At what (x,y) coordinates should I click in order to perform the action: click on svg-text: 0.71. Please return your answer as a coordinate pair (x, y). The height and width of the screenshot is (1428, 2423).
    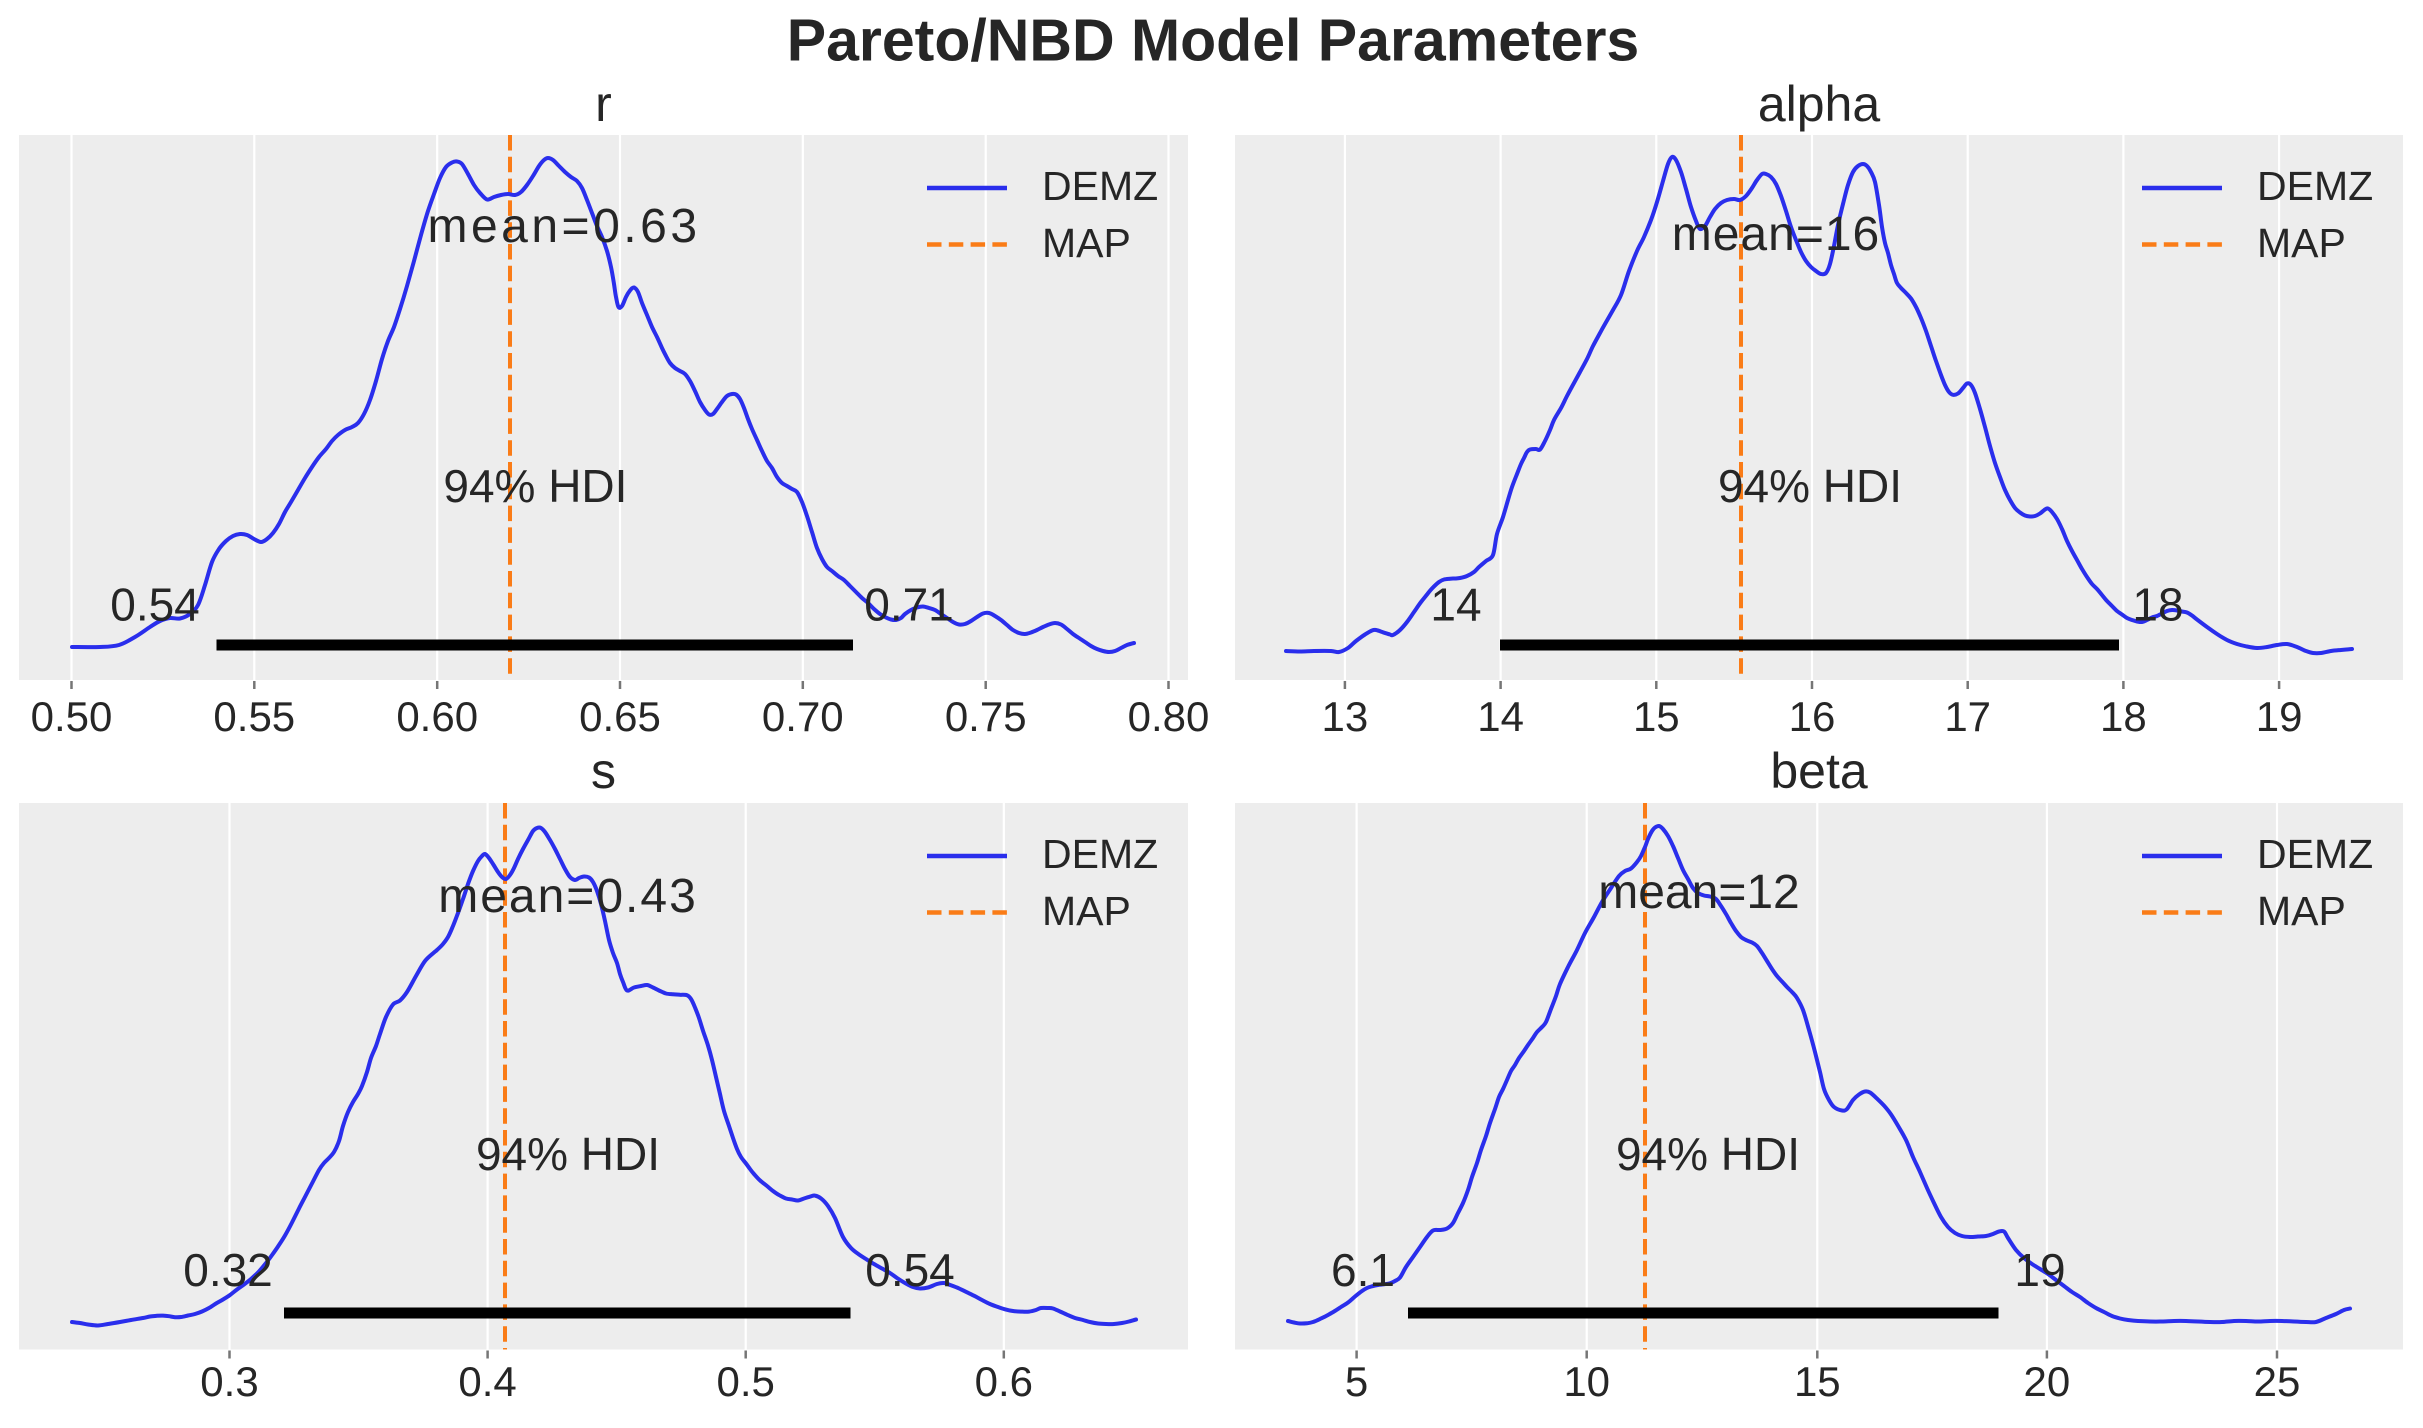
    Looking at the image, I should click on (909, 605).